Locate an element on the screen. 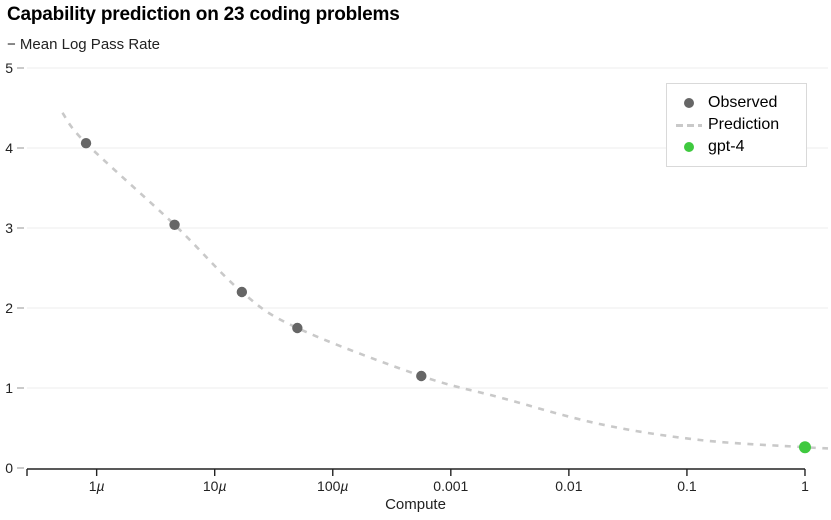 Image resolution: width=831 pixels, height=520 pixels. legend-label-gpt4: gpt-4 is located at coordinates (726, 146).